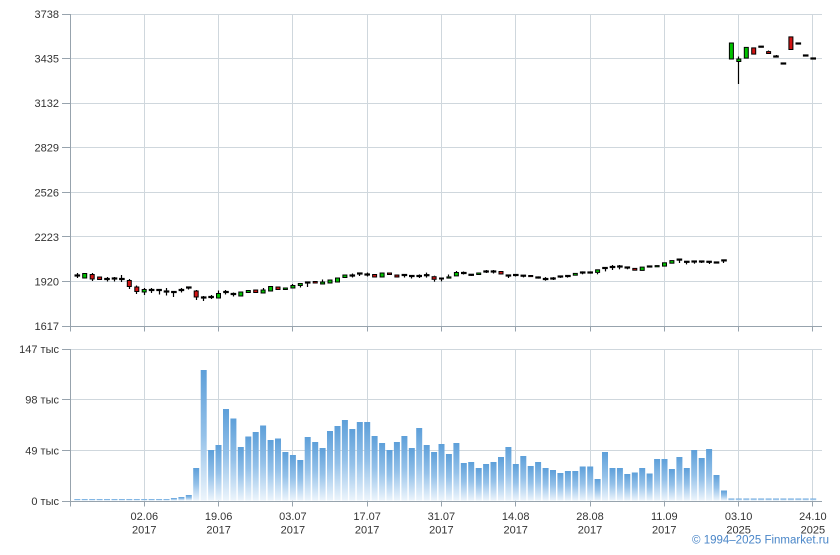  I want to click on svg-text: 03.10, so click(739, 517).